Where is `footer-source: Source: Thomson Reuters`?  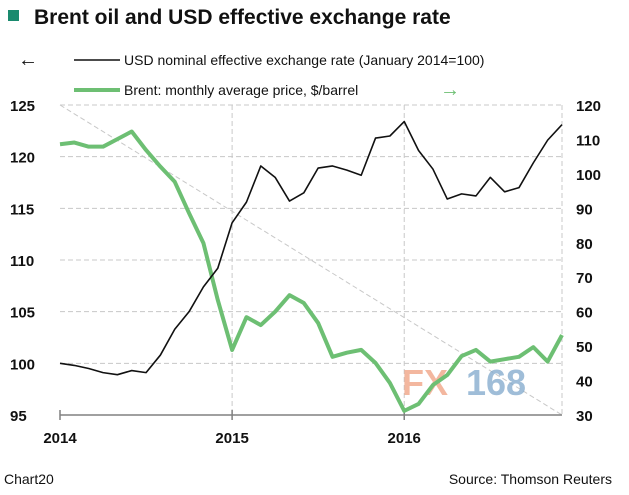
footer-source: Source: Thomson Reuters is located at coordinates (530, 479).